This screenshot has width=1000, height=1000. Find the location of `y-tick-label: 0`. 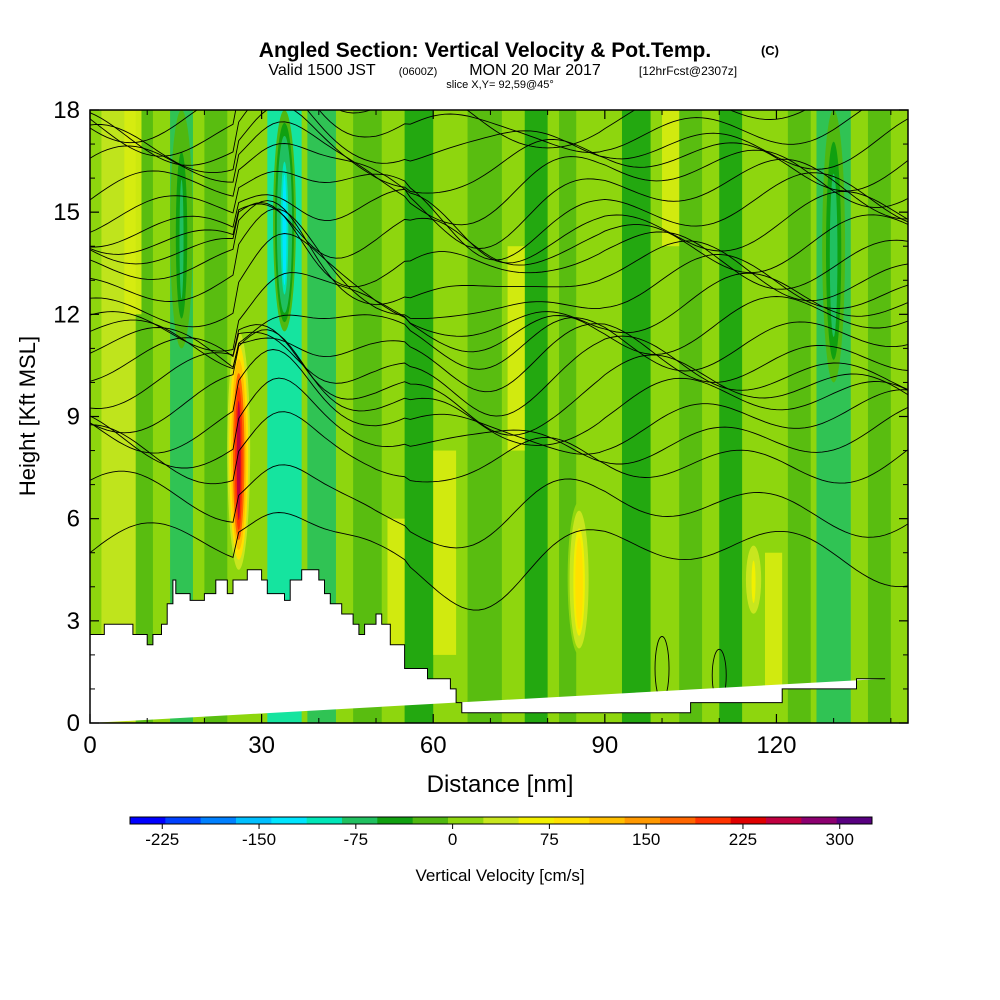

y-tick-label: 0 is located at coordinates (73, 723).